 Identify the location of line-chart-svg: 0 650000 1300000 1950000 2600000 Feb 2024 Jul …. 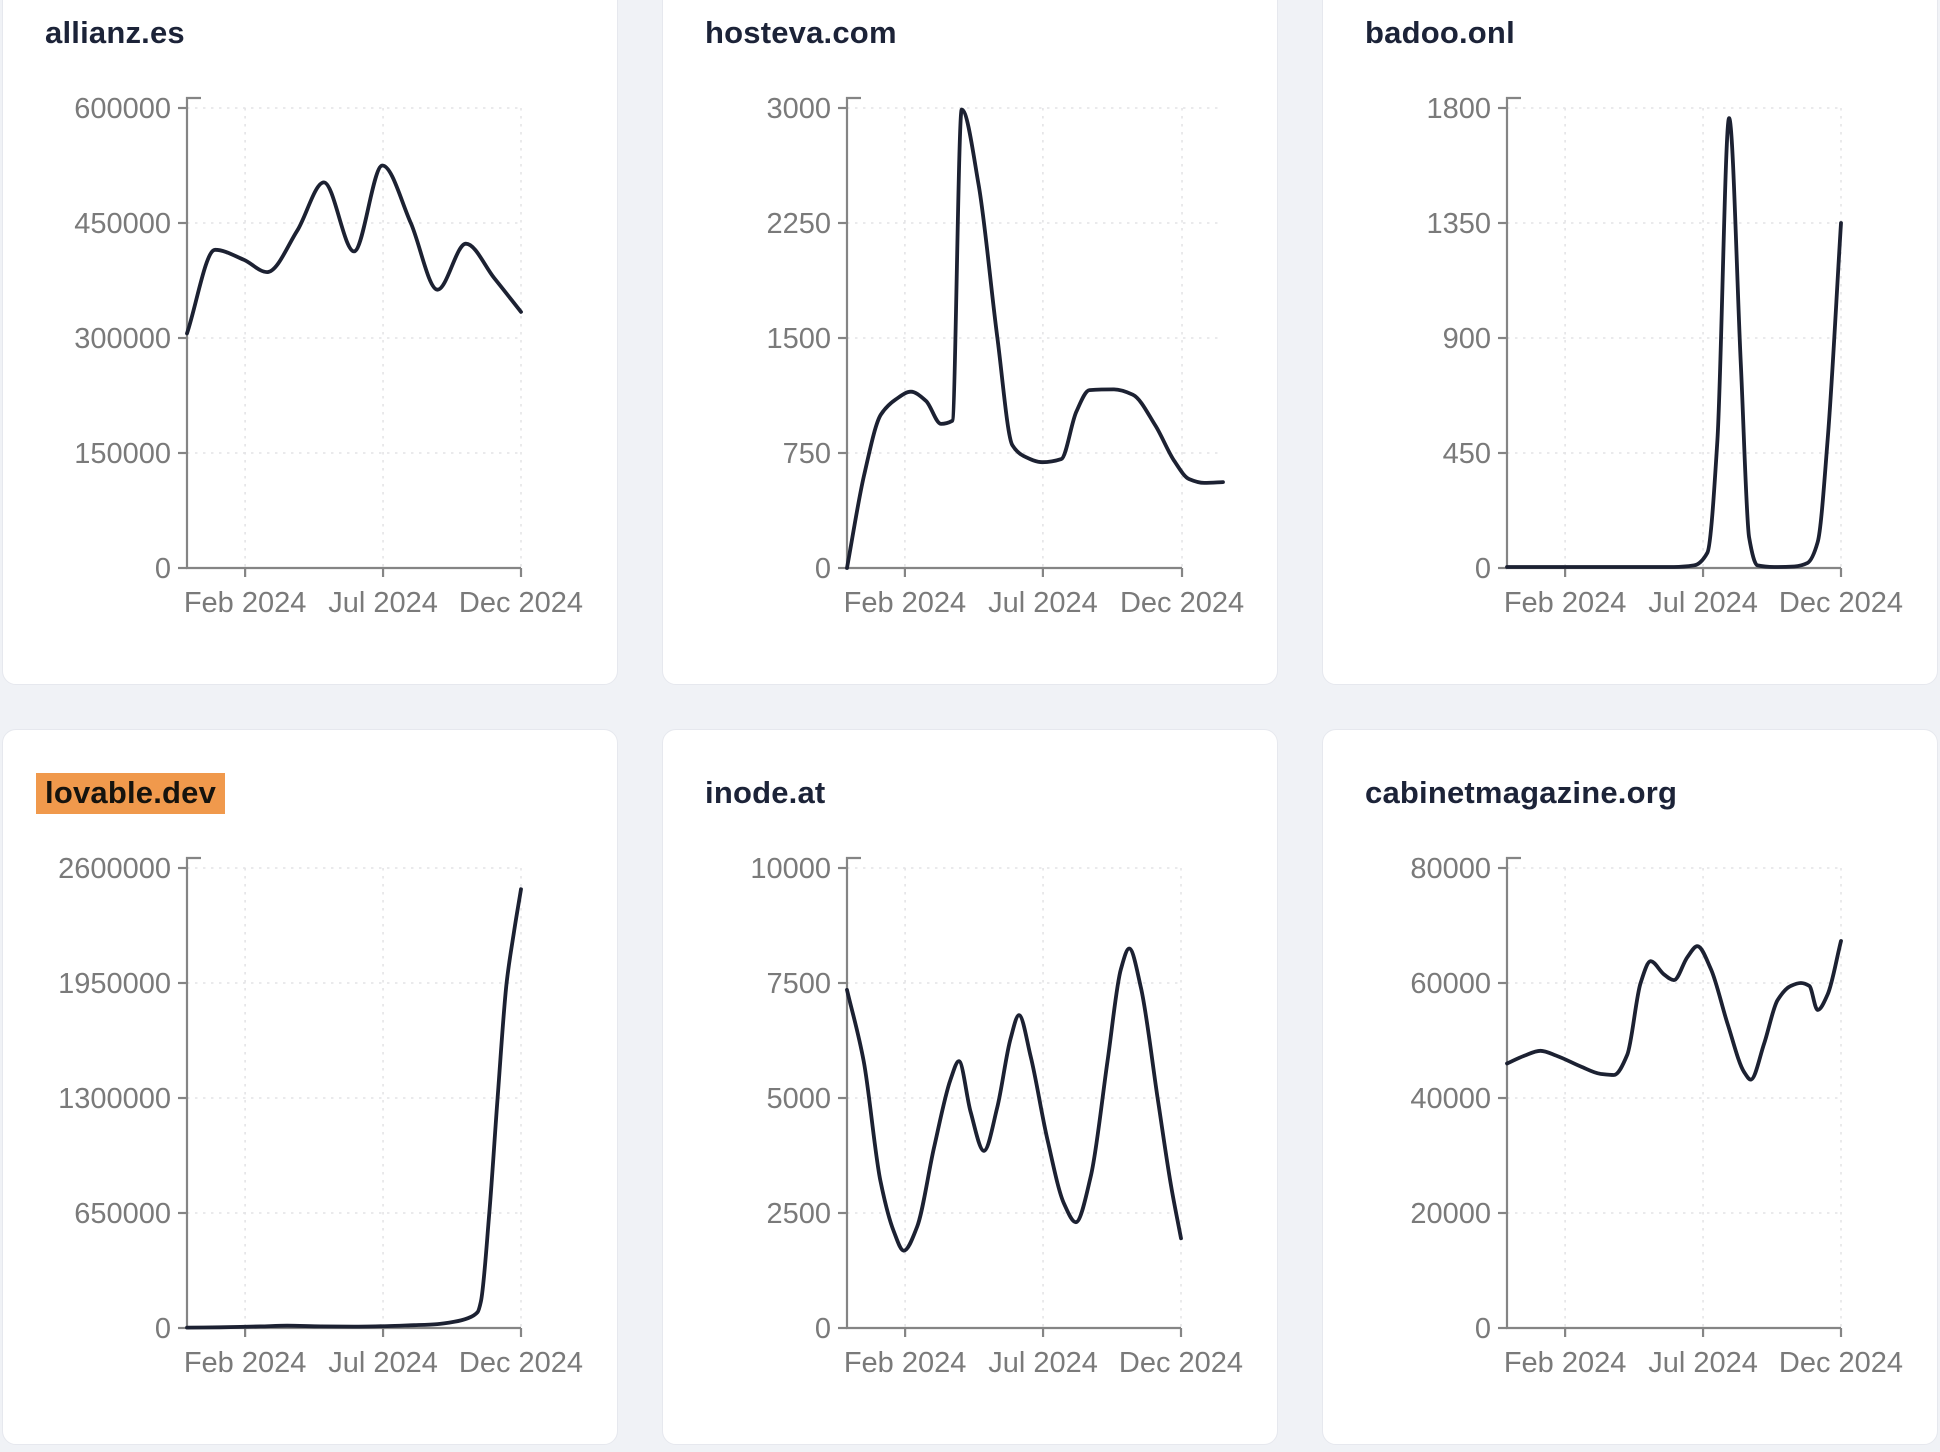
(320, 1116).